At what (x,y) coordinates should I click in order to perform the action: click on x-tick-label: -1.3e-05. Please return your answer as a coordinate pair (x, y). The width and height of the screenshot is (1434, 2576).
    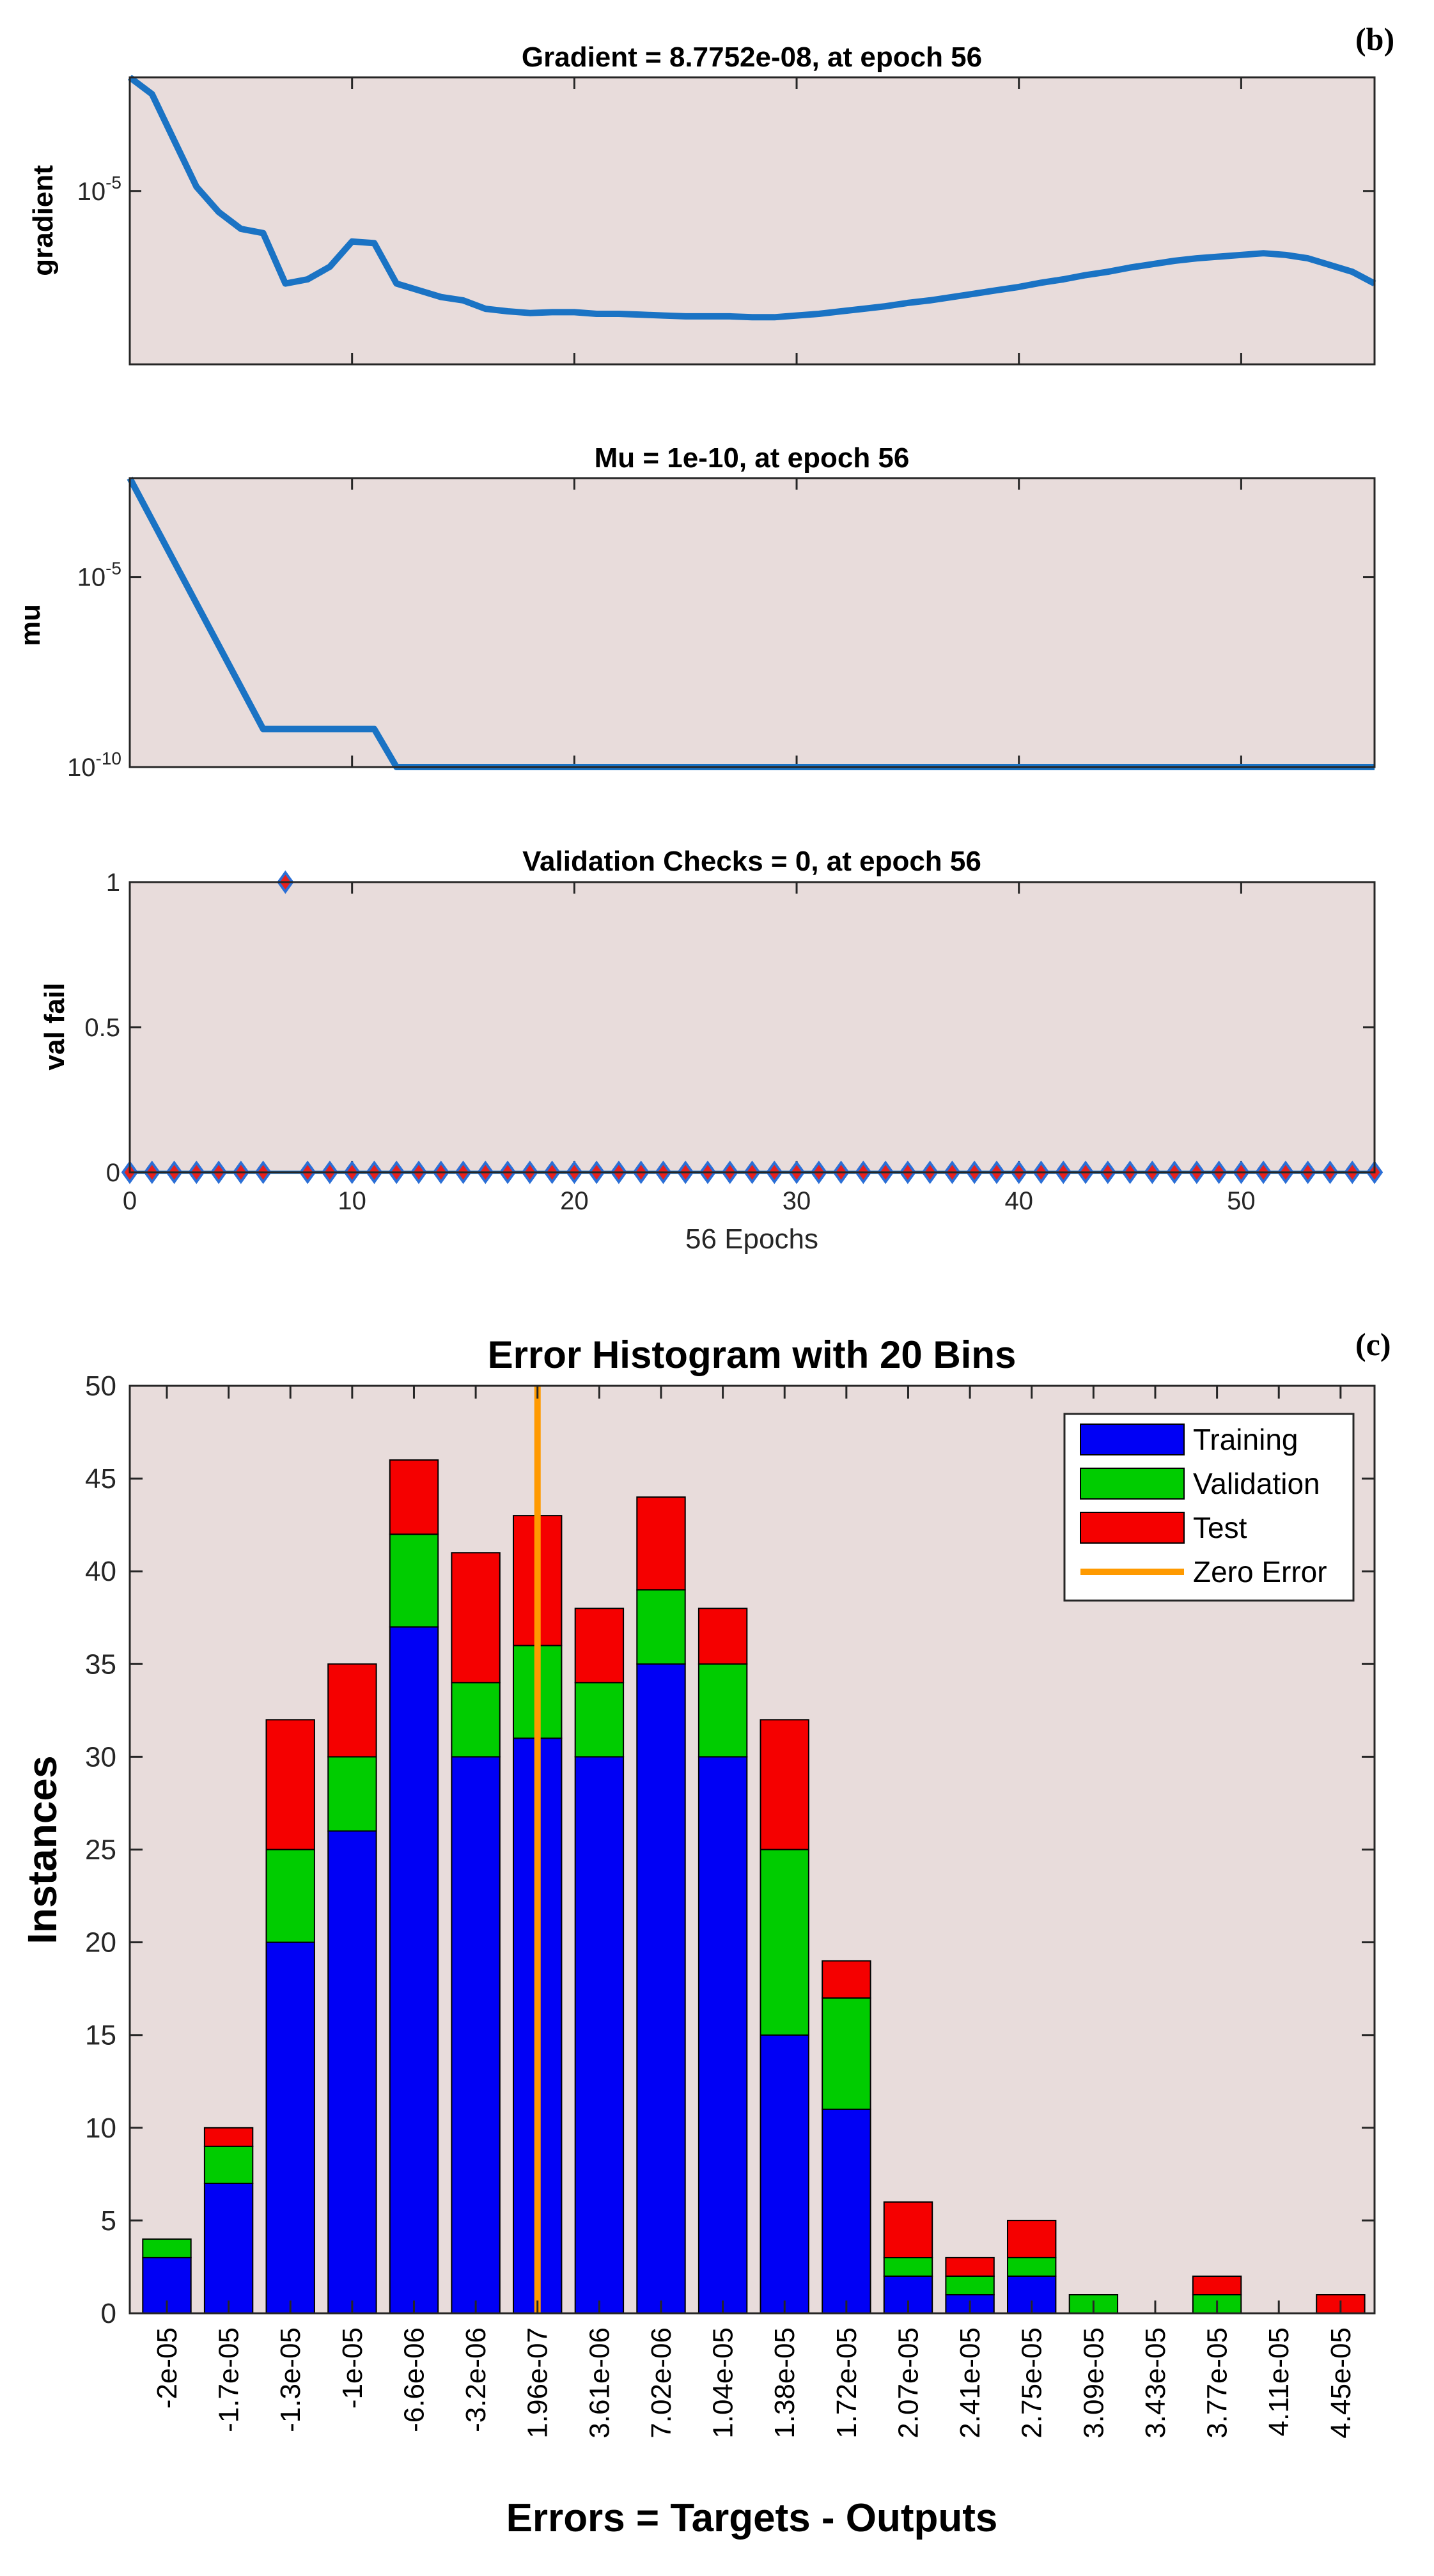
    Looking at the image, I should click on (290, 2379).